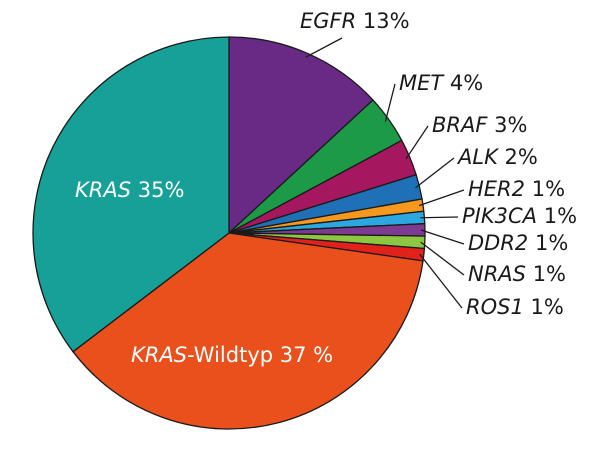  Describe the element at coordinates (499, 216) in the screenshot. I see `category-label: PIK3CA` at that location.